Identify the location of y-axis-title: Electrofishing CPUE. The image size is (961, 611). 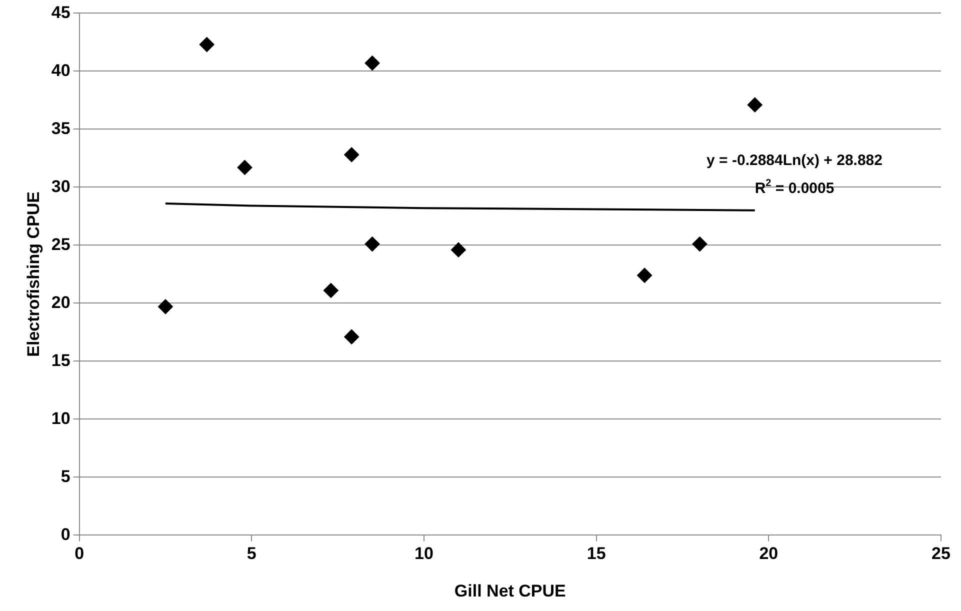
(33, 274).